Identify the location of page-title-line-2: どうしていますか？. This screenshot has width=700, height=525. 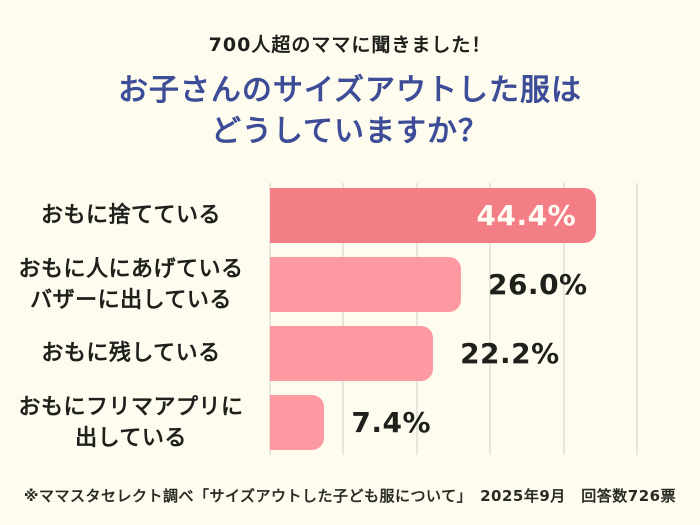
(350, 131).